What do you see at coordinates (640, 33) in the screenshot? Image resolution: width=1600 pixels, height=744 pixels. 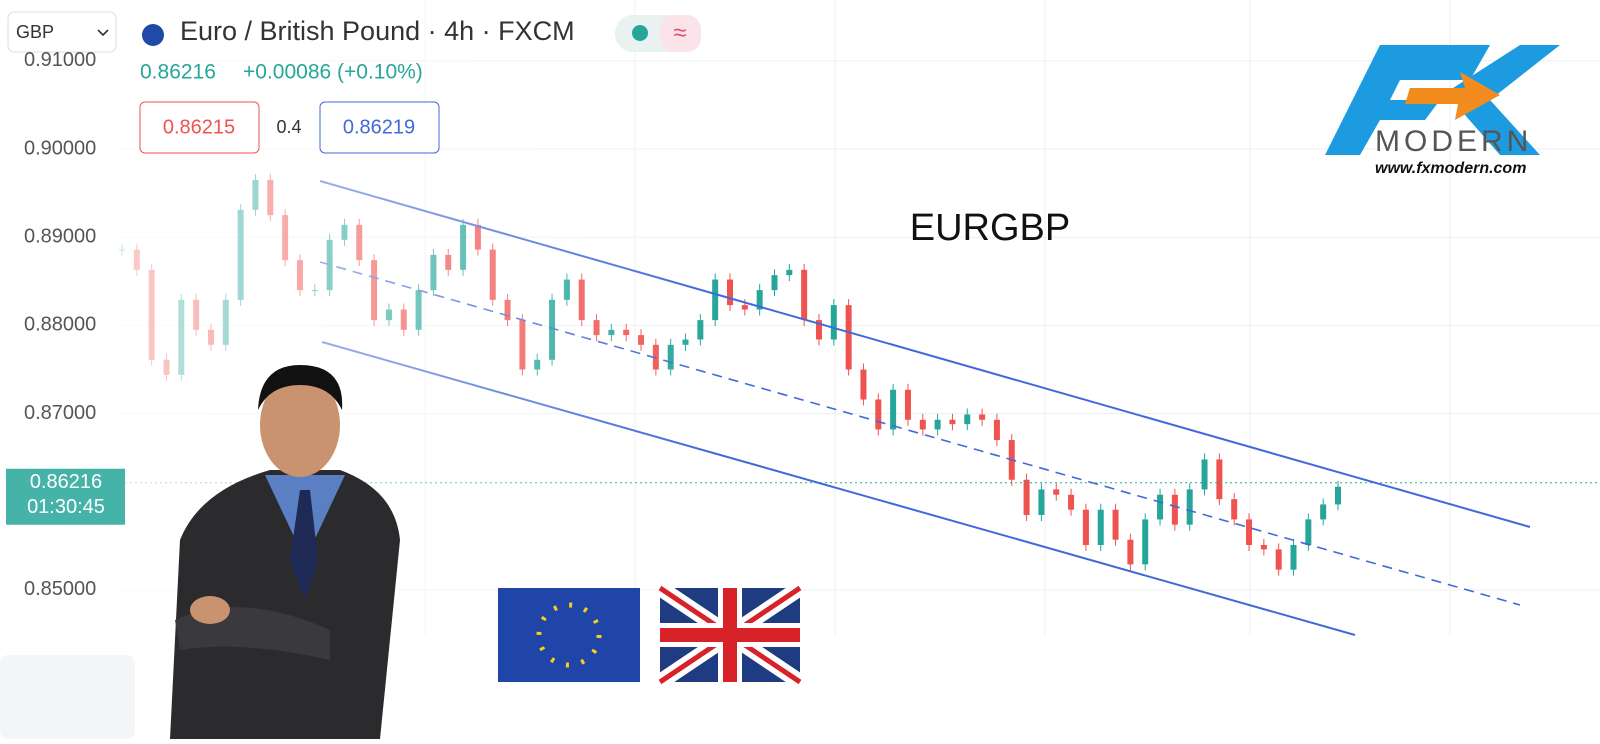 I see `status-dot` at bounding box center [640, 33].